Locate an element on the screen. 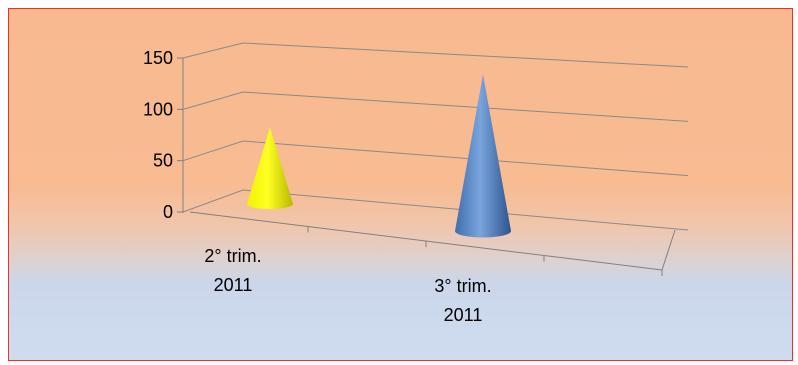 The image size is (798, 365). x-category-label: 3° trim. 2011 is located at coordinates (462, 300).